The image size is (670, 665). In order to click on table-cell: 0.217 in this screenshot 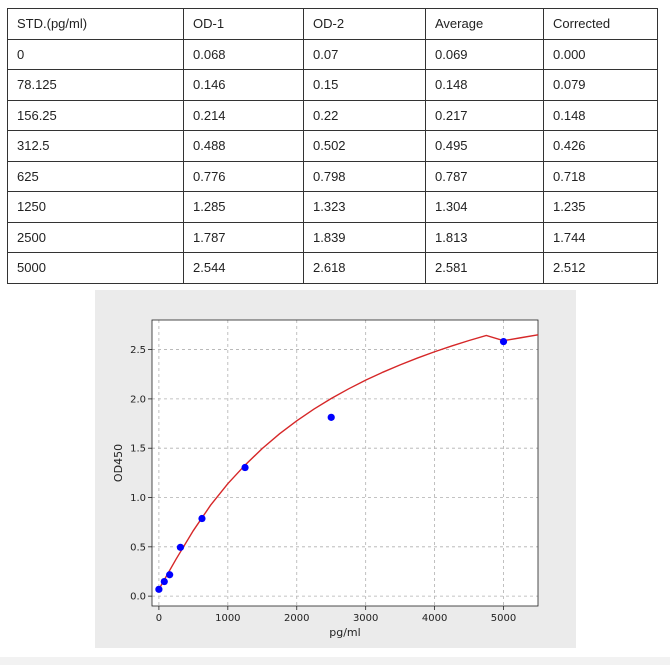, I will do `click(484, 115)`.